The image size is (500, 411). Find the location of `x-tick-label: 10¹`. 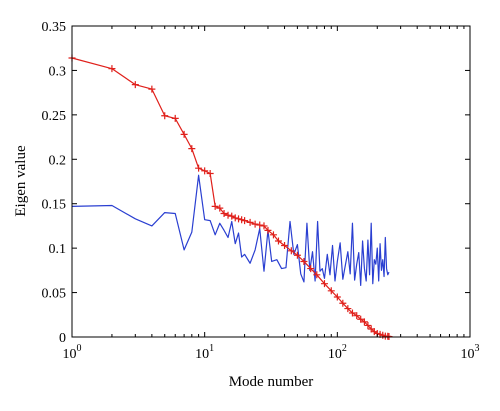

x-tick-label: 10¹ is located at coordinates (204, 352).